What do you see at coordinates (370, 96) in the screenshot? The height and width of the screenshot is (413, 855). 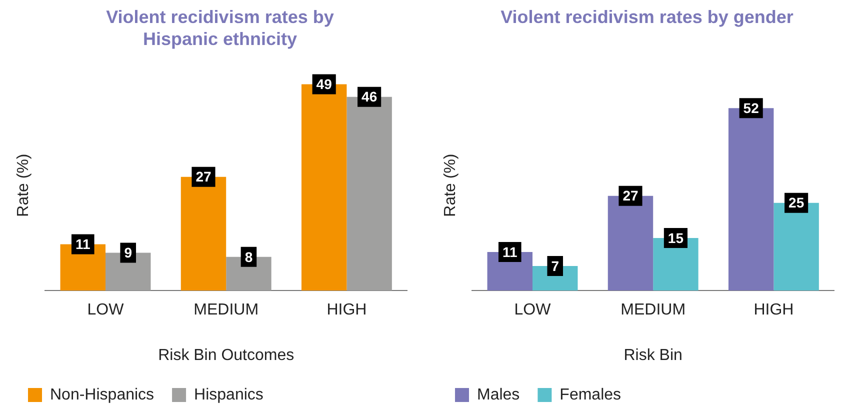 I see `data-label: 46` at bounding box center [370, 96].